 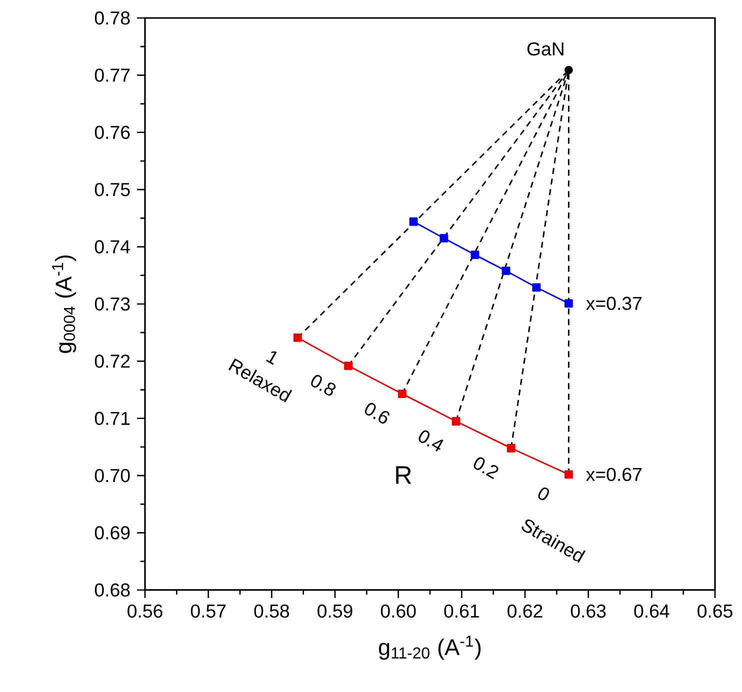 What do you see at coordinates (112, 533) in the screenshot?
I see `y-tick-label: 0.69` at bounding box center [112, 533].